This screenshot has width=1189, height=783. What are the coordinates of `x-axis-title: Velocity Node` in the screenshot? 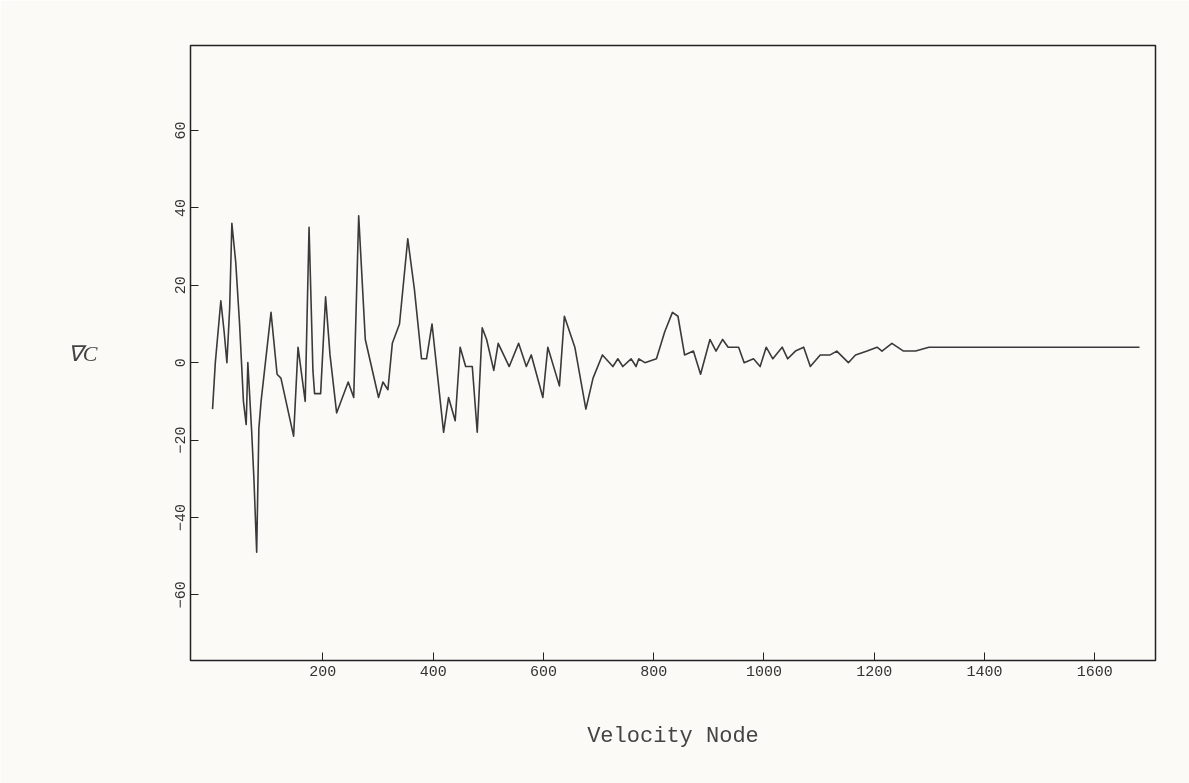 It's located at (673, 736).